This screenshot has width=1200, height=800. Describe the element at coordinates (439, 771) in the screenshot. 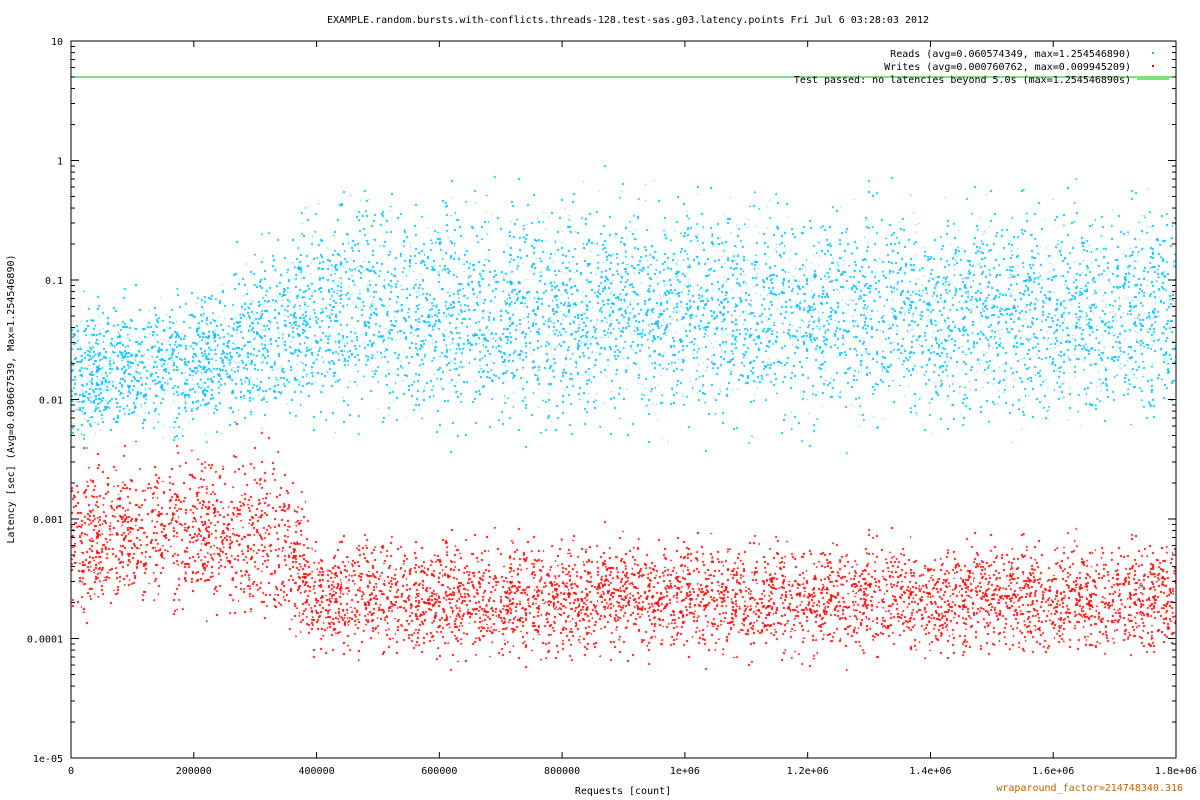

I see `x-tick-label: 600000` at that location.